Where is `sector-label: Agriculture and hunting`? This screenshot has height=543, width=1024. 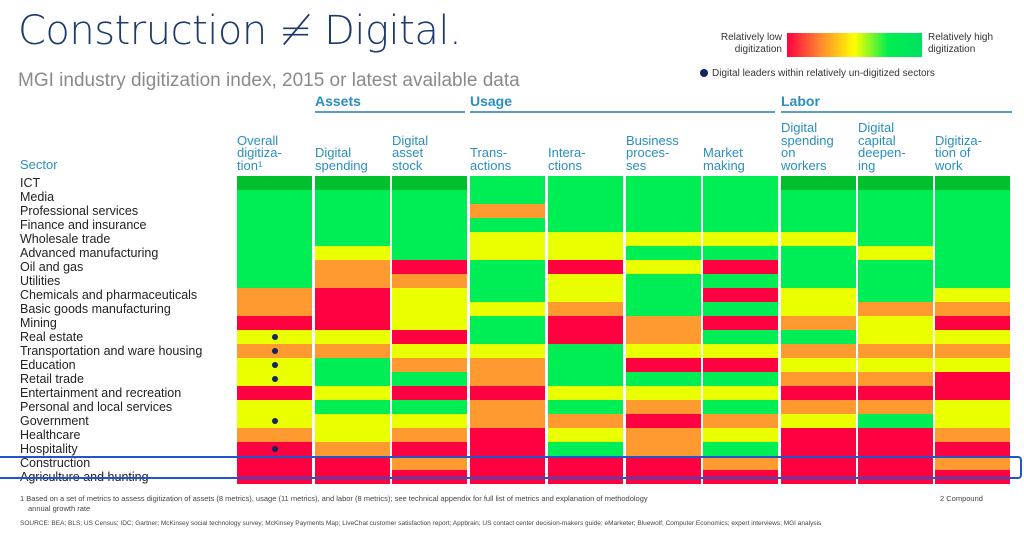
sector-label: Agriculture and hunting is located at coordinates (84, 477).